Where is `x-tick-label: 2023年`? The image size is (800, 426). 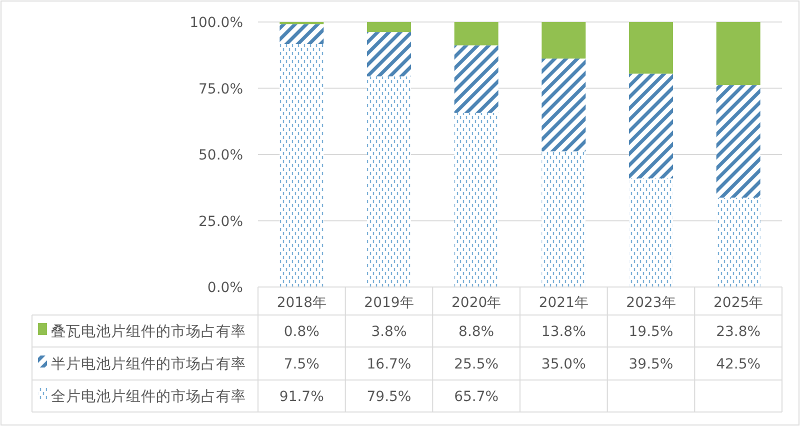
x-tick-label: 2023年 is located at coordinates (651, 303).